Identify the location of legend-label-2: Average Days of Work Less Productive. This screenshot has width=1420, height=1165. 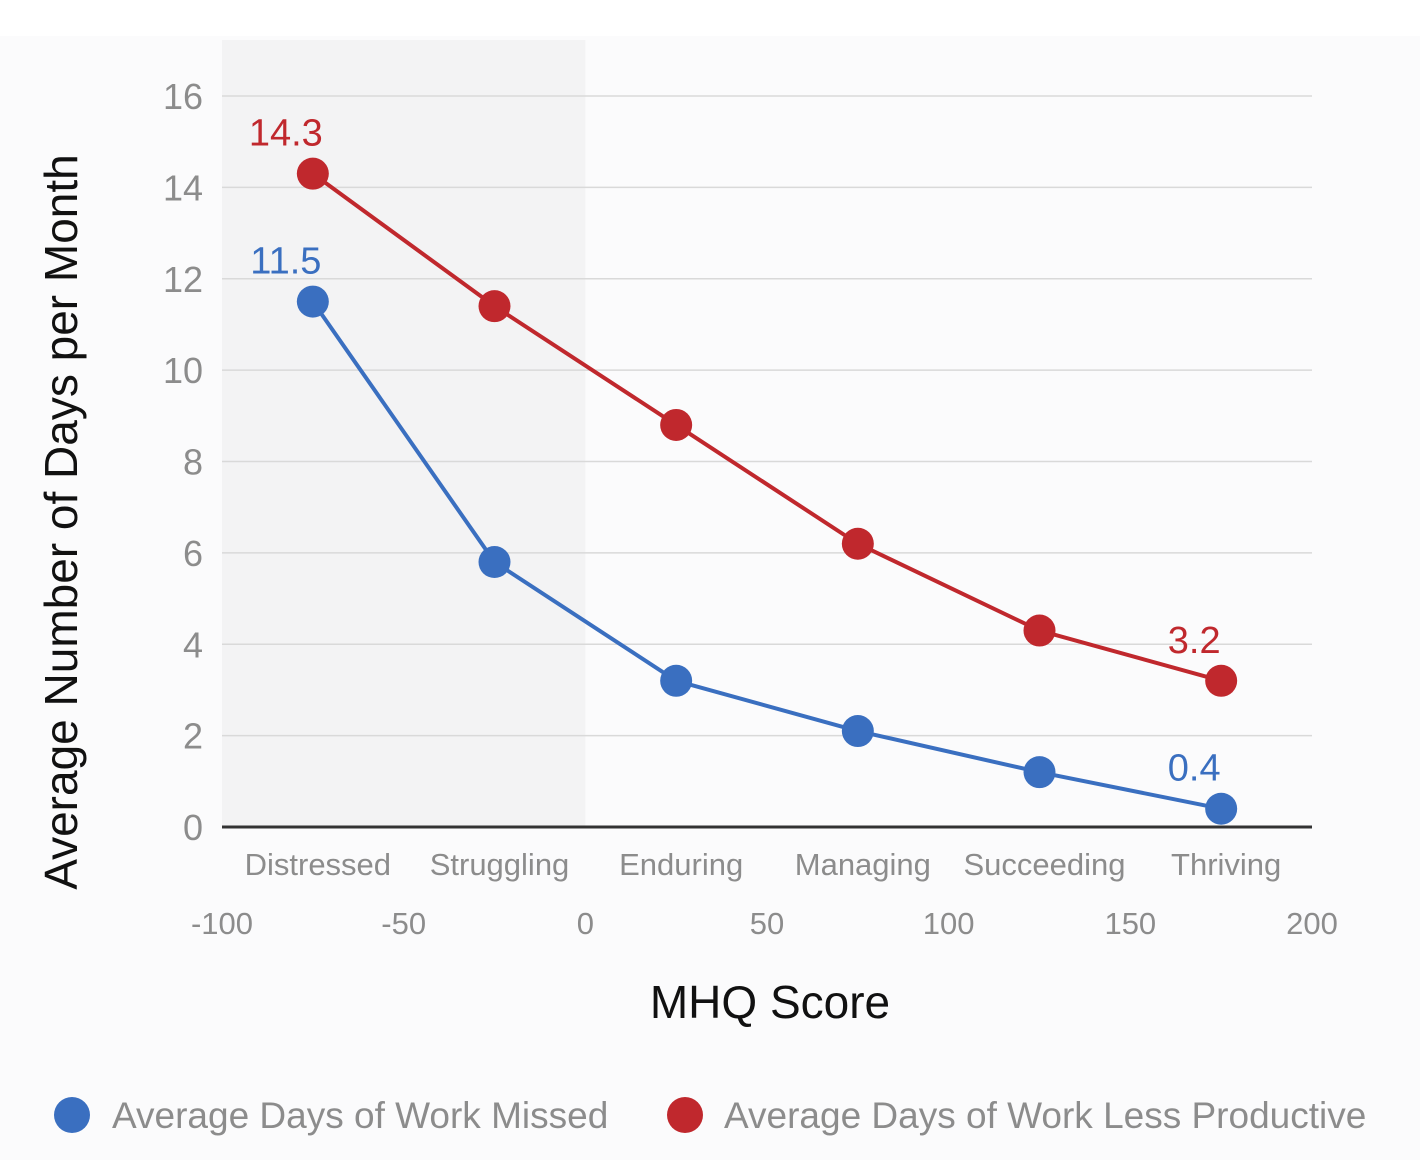
(1045, 1115).